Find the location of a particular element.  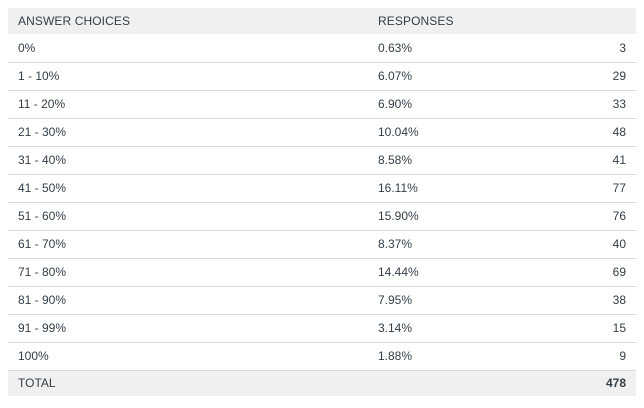

response-count-cell: 77 is located at coordinates (587, 188).